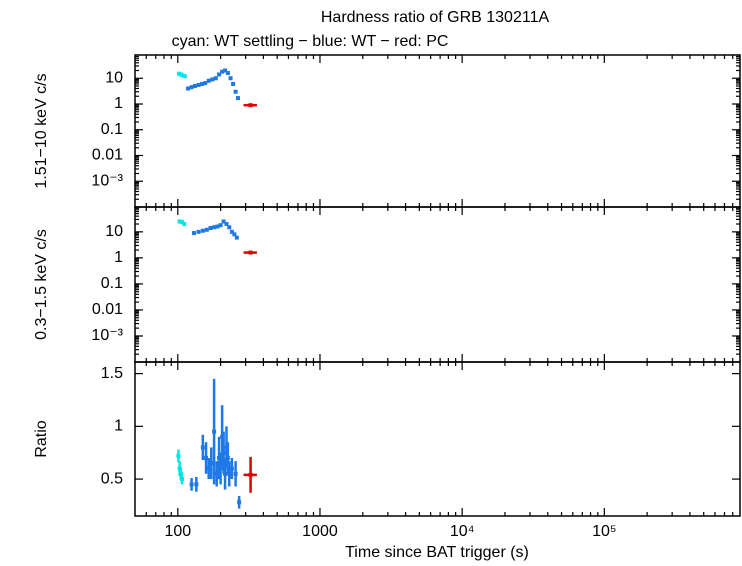 This screenshot has width=742, height=566. Describe the element at coordinates (41, 438) in the screenshot. I see `y-axis-label: Ratio` at that location.